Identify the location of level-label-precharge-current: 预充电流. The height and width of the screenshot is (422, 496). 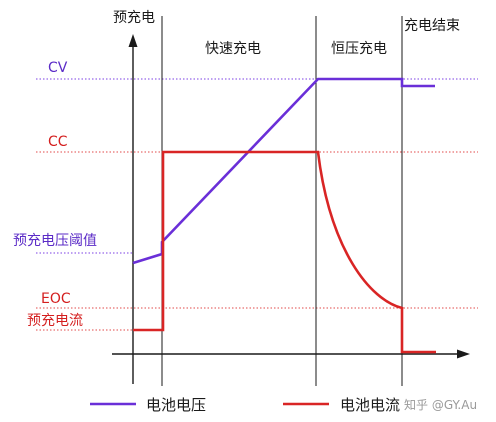
(55, 321).